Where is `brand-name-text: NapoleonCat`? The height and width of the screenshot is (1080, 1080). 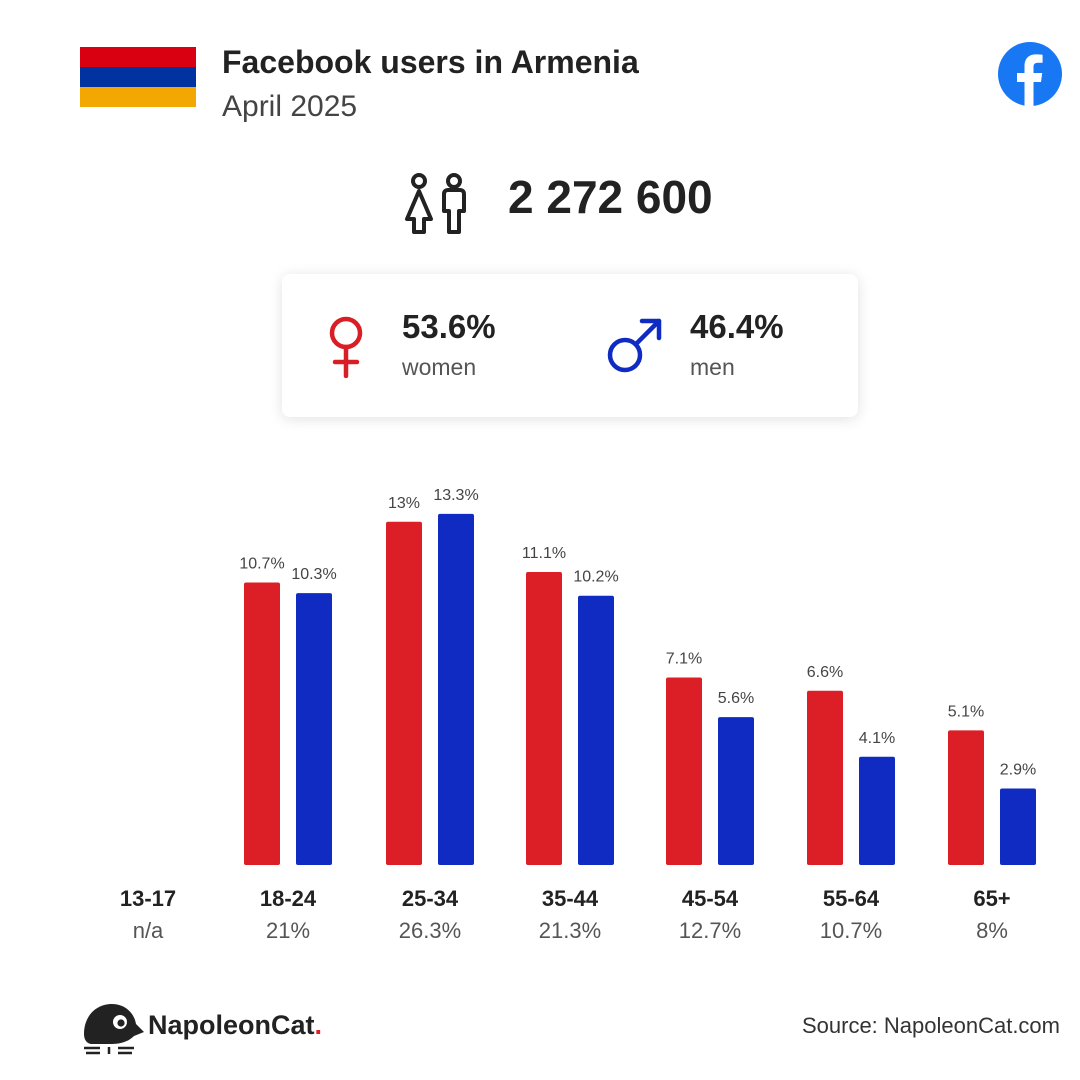
brand-name-text: NapoleonCat is located at coordinates (231, 1025).